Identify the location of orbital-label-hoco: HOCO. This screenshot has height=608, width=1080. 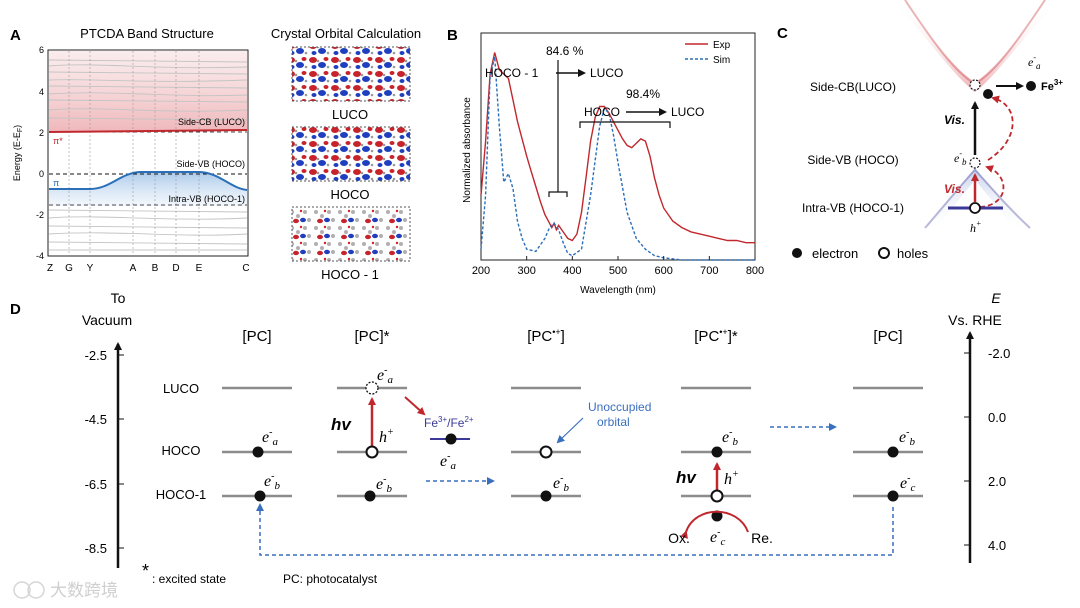
(350, 194).